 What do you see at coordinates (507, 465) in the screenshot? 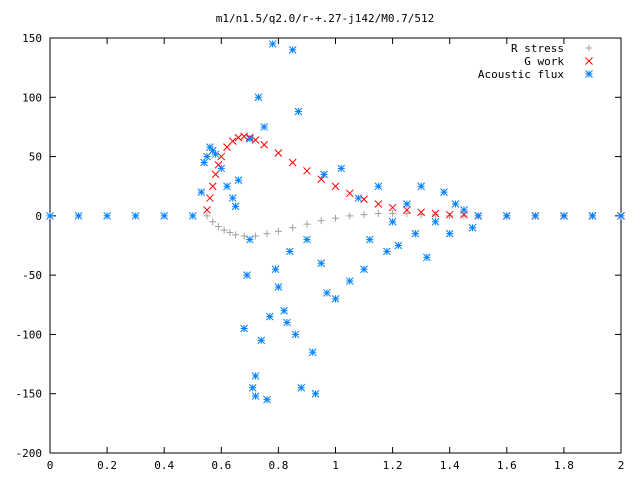
I see `x-tick-label: 1.6` at bounding box center [507, 465].